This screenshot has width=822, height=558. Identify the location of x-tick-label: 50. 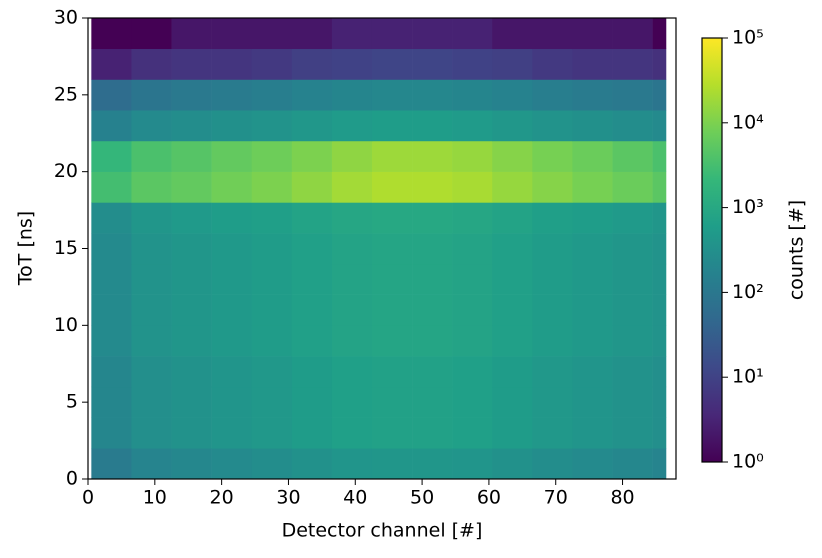
(422, 498).